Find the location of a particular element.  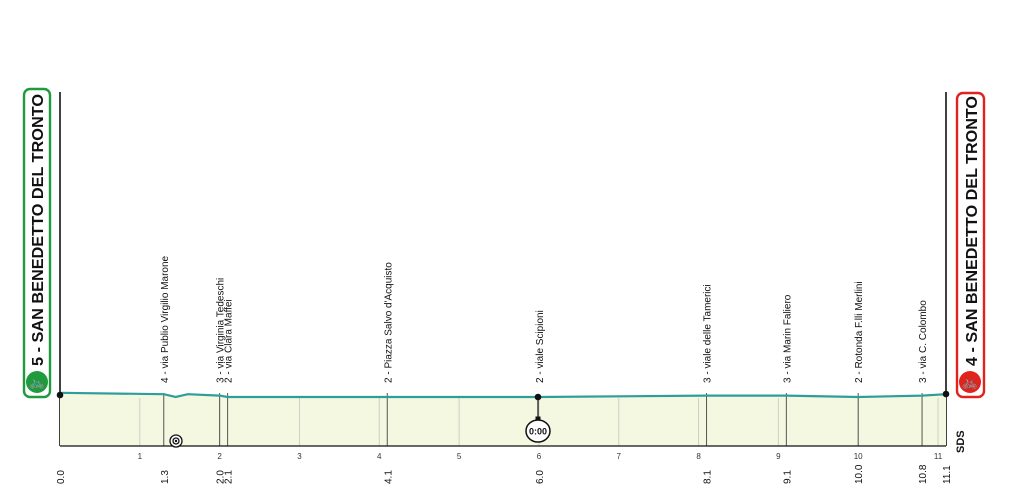

waypoint-lines is located at coordinates (543, 419).